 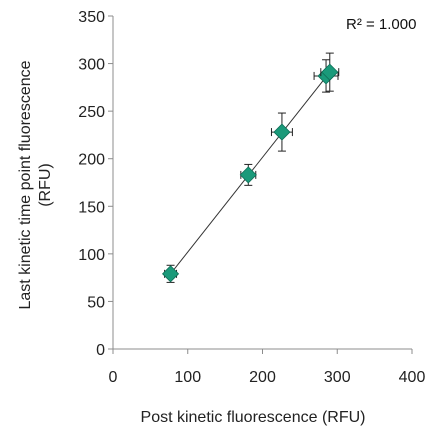 What do you see at coordinates (91, 207) in the screenshot?
I see `y-tick-label: 150` at bounding box center [91, 207].